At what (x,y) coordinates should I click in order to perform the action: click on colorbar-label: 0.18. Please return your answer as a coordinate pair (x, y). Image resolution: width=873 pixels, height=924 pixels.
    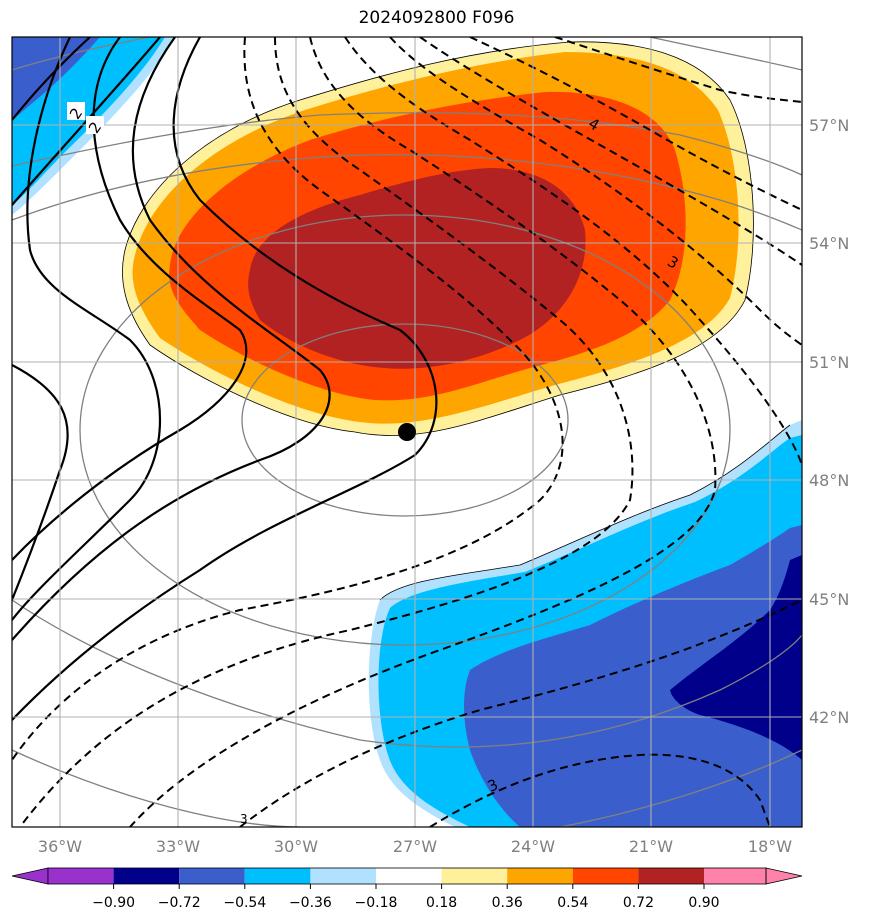
    Looking at the image, I should click on (441, 903).